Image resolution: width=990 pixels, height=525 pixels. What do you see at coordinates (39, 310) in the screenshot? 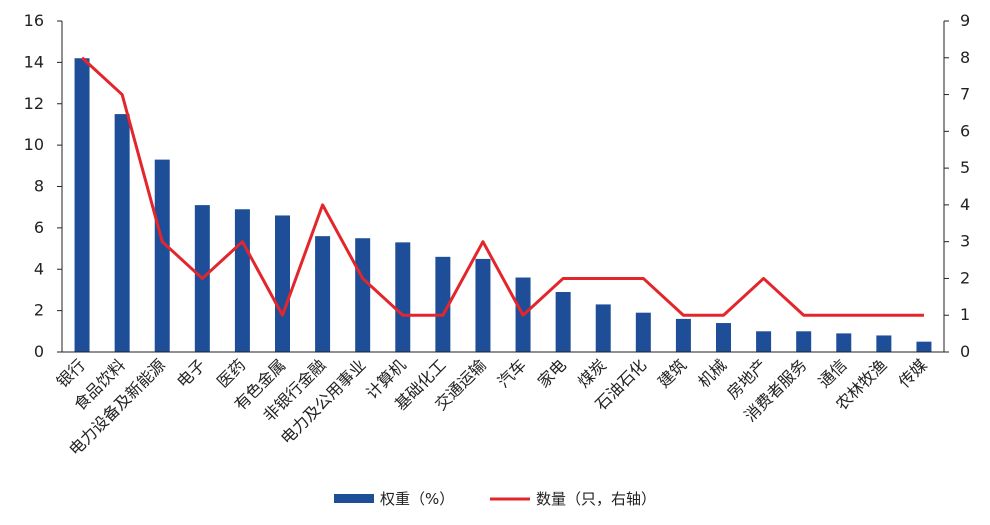
I see `left-tick-label: 2` at bounding box center [39, 310].